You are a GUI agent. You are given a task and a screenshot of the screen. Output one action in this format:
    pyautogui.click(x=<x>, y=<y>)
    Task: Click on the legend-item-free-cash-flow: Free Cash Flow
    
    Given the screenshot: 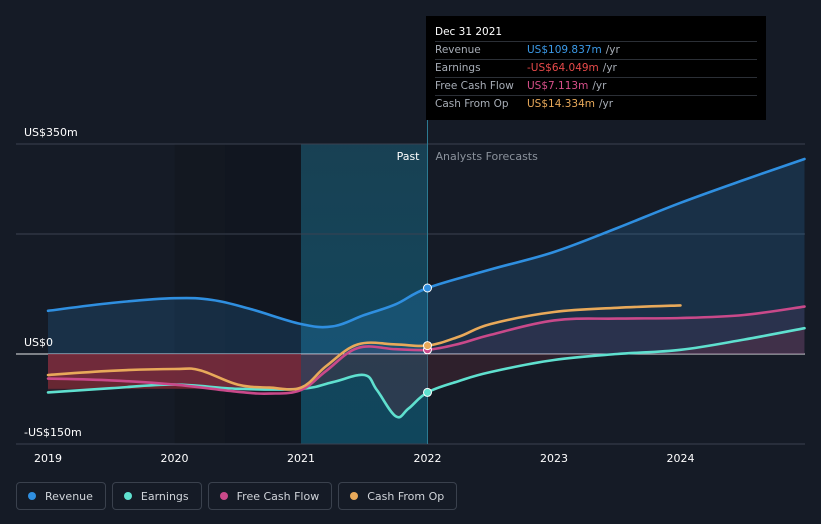 What is the action you would take?
    pyautogui.click(x=270, y=496)
    